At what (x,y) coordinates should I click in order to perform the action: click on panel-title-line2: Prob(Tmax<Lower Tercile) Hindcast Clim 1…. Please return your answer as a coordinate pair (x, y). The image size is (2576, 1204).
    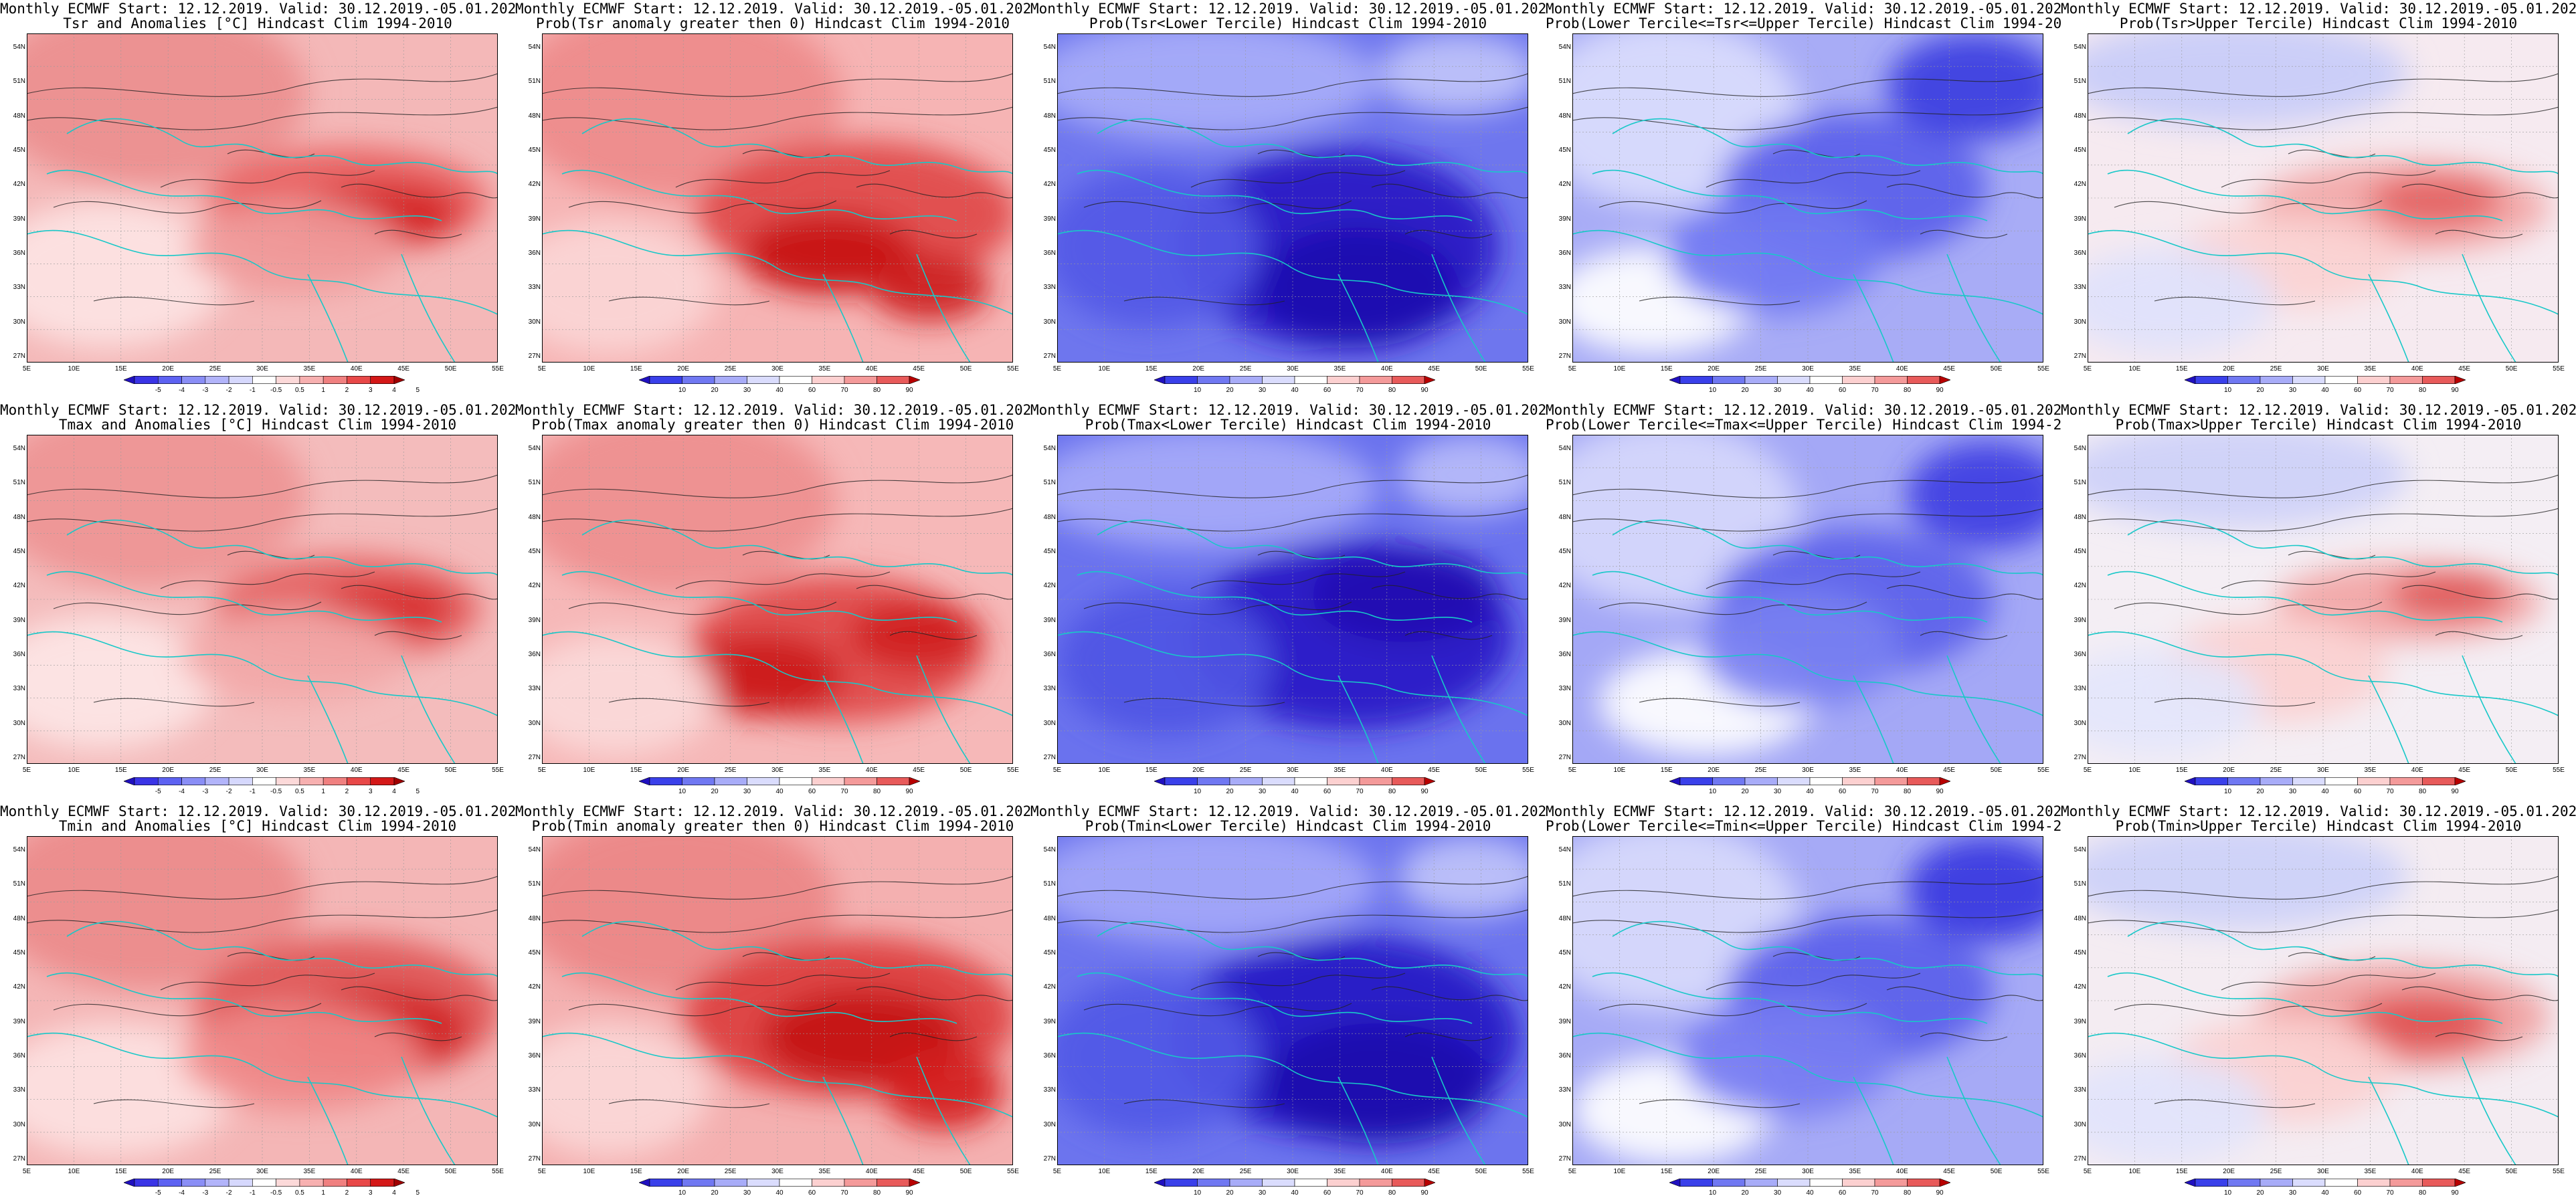
    Looking at the image, I should click on (1288, 425).